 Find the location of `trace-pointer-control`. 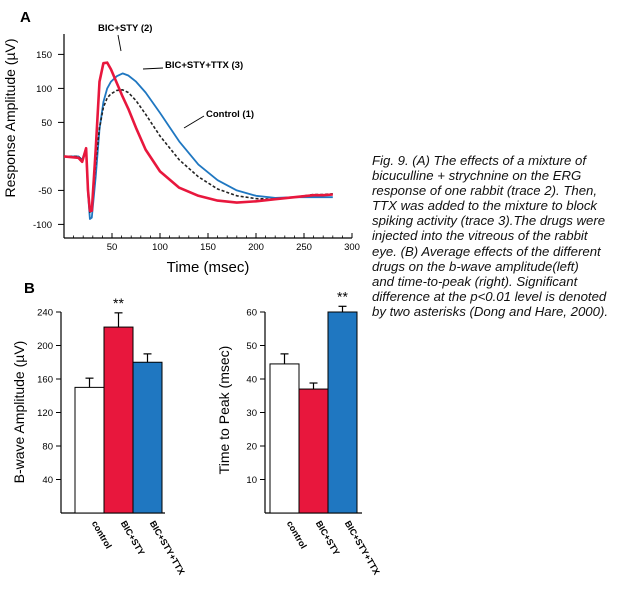

trace-pointer-control is located at coordinates (194, 122).